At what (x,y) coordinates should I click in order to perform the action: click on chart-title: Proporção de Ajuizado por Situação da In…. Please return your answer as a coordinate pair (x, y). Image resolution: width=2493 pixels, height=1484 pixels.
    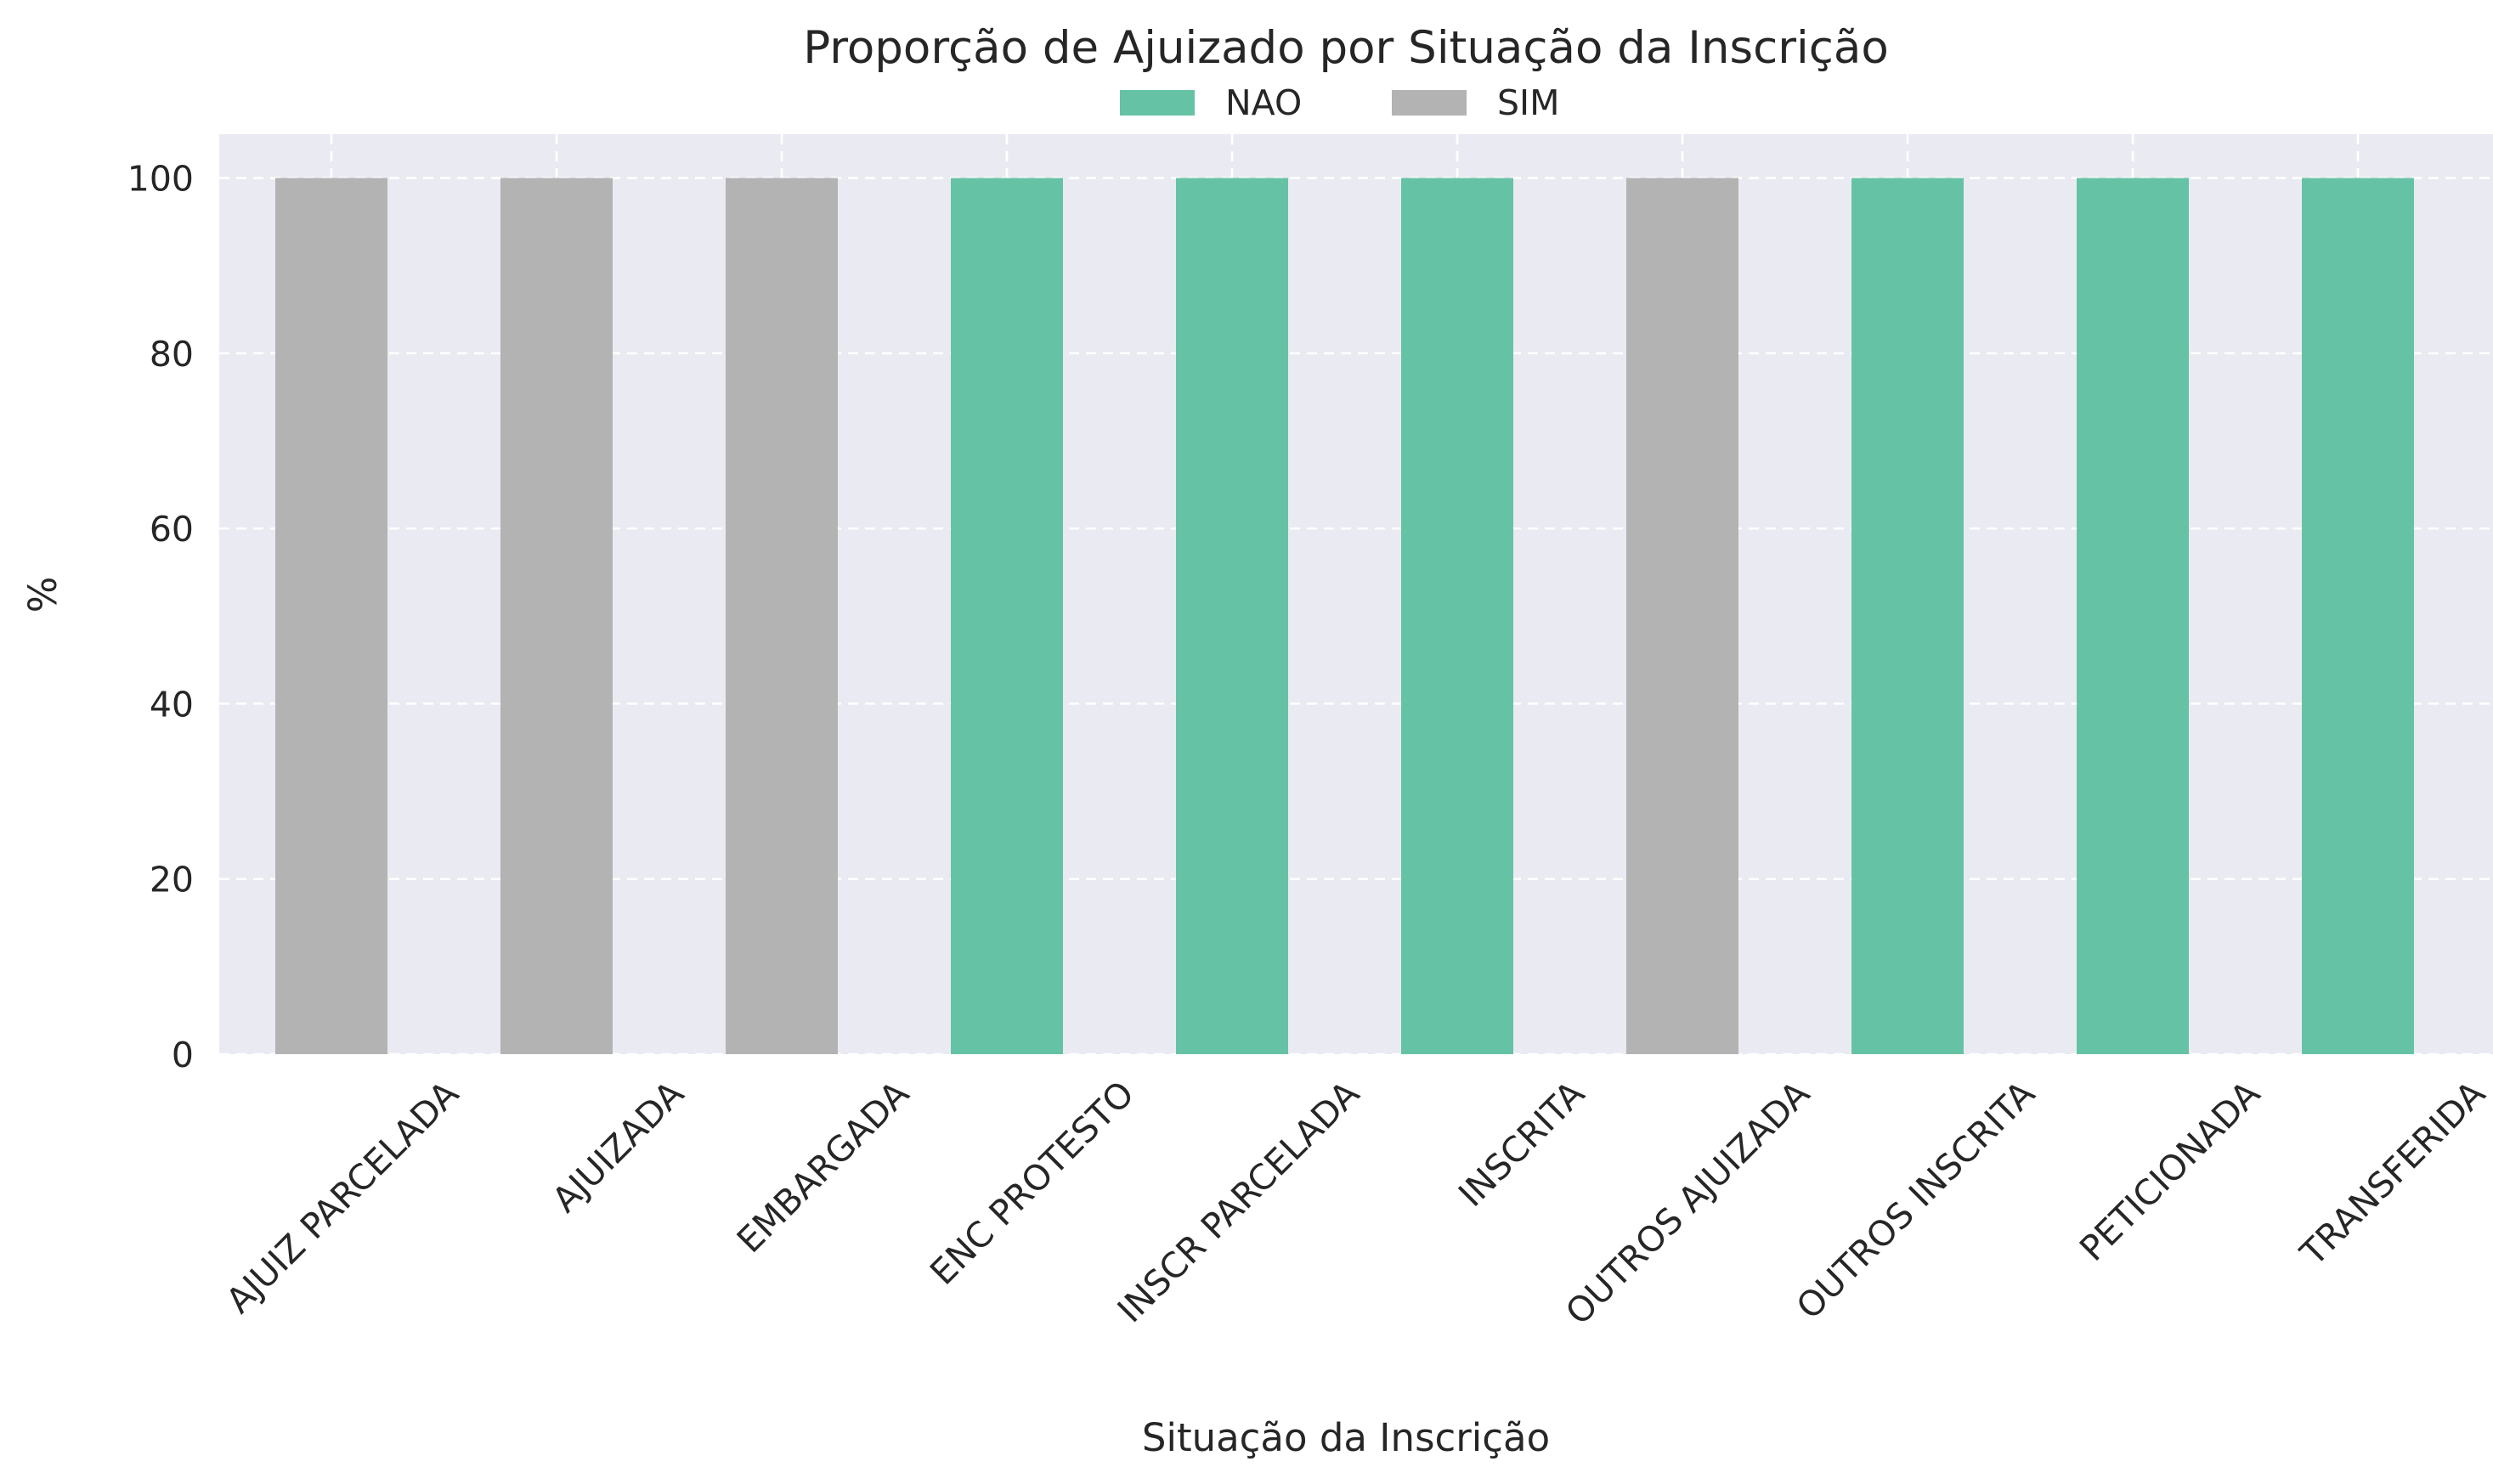
    Looking at the image, I should click on (1346, 48).